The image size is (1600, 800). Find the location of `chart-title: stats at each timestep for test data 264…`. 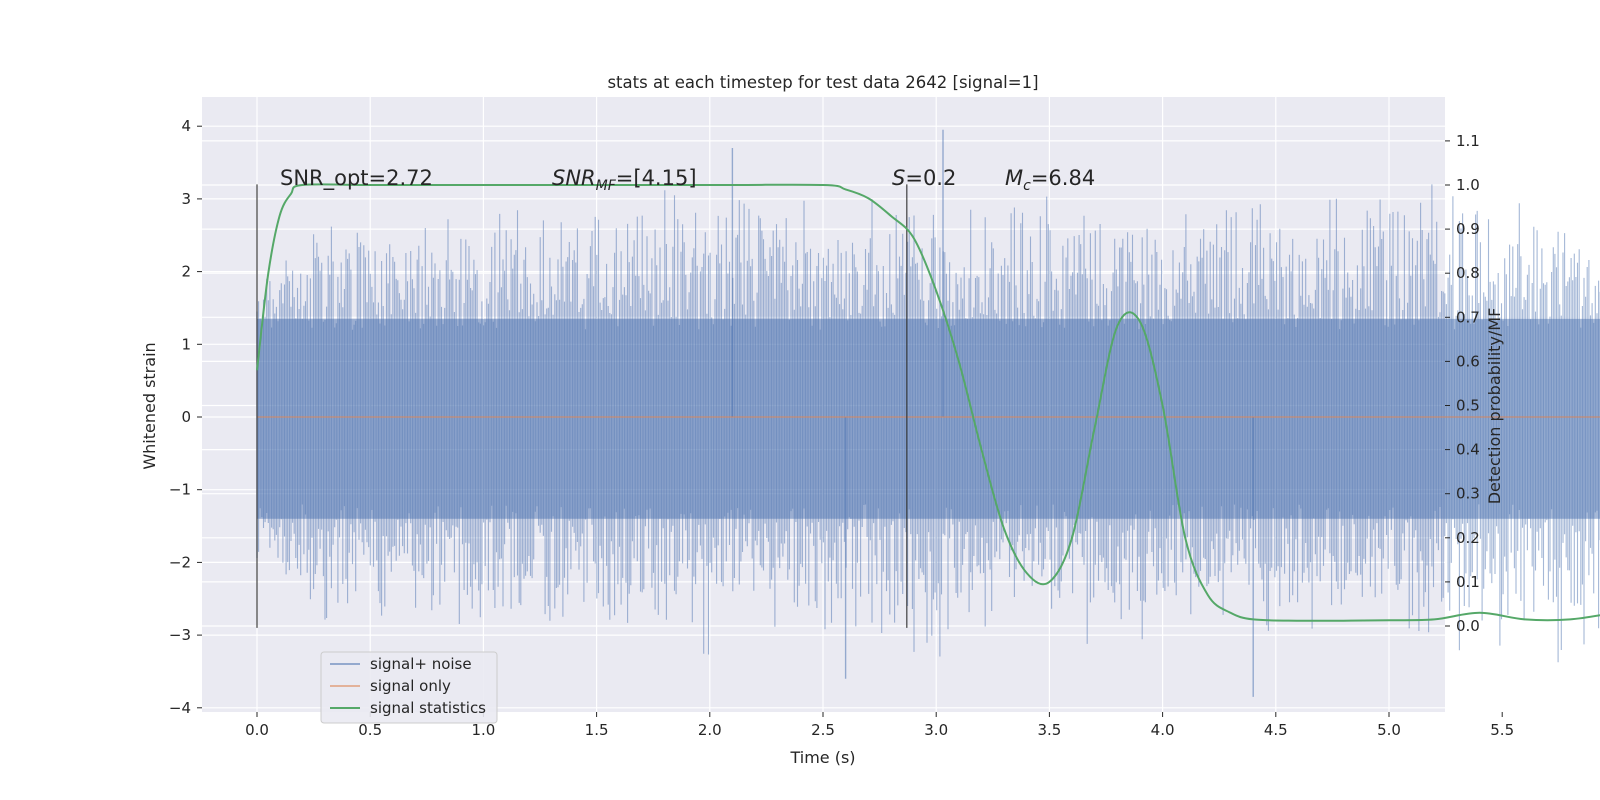

chart-title: stats at each timestep for test data 264… is located at coordinates (822, 82).